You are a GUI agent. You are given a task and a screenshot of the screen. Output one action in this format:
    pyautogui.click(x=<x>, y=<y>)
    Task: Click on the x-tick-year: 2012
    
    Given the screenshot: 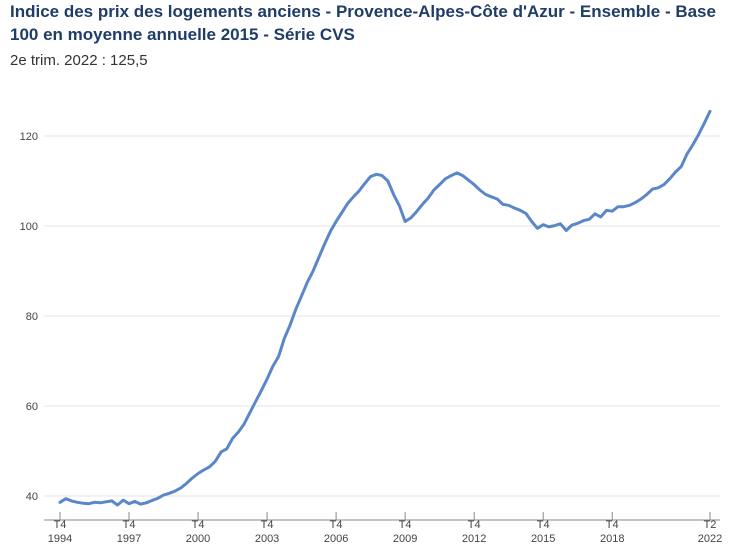 What is the action you would take?
    pyautogui.click(x=474, y=539)
    